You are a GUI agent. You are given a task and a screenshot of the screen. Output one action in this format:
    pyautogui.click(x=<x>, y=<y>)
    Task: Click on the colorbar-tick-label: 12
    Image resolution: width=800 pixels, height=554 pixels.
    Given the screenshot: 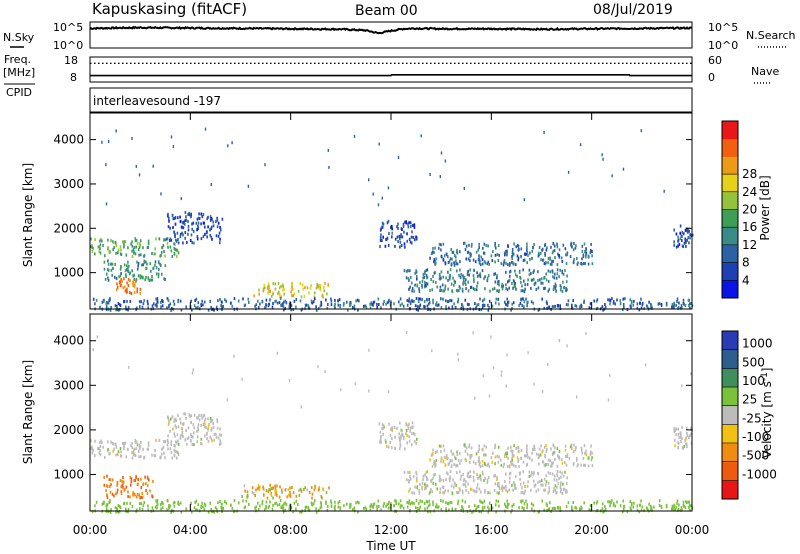 What is the action you would take?
    pyautogui.click(x=749, y=245)
    